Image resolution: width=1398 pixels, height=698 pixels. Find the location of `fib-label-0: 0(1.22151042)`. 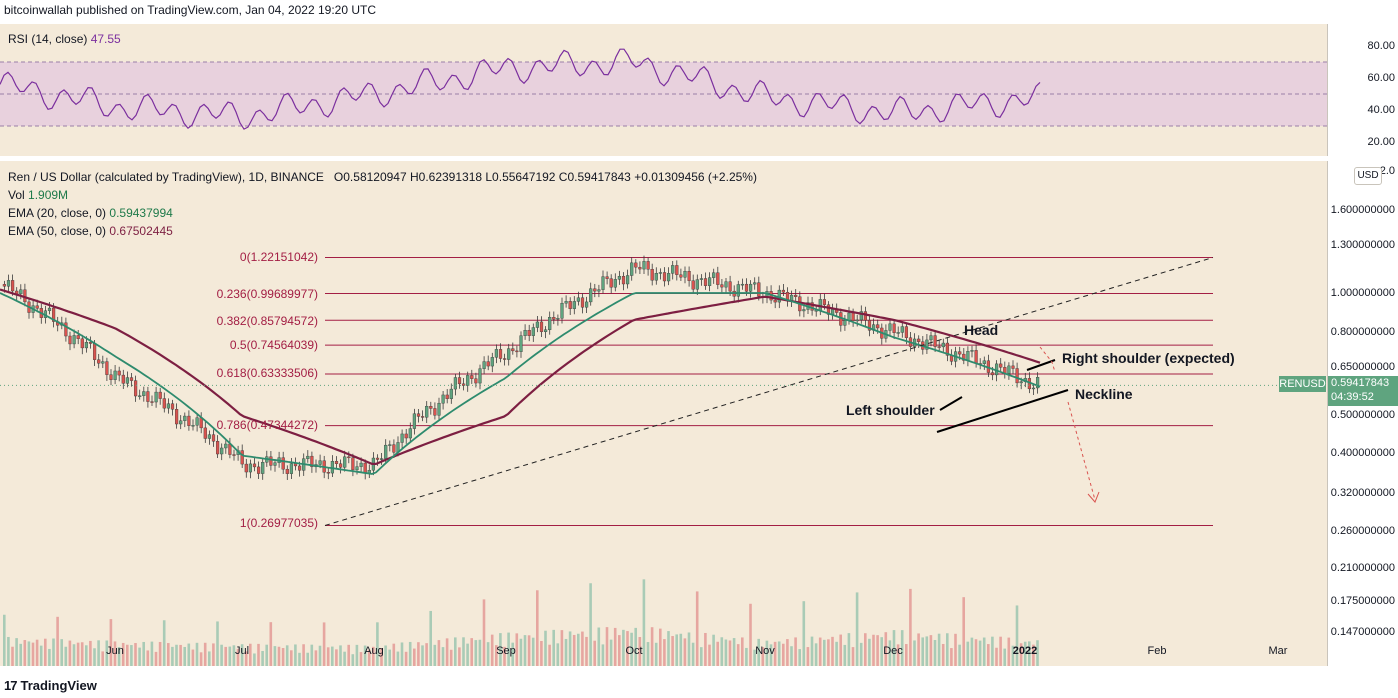

fib-label-0: 0(1.22151042) is located at coordinates (278, 257).